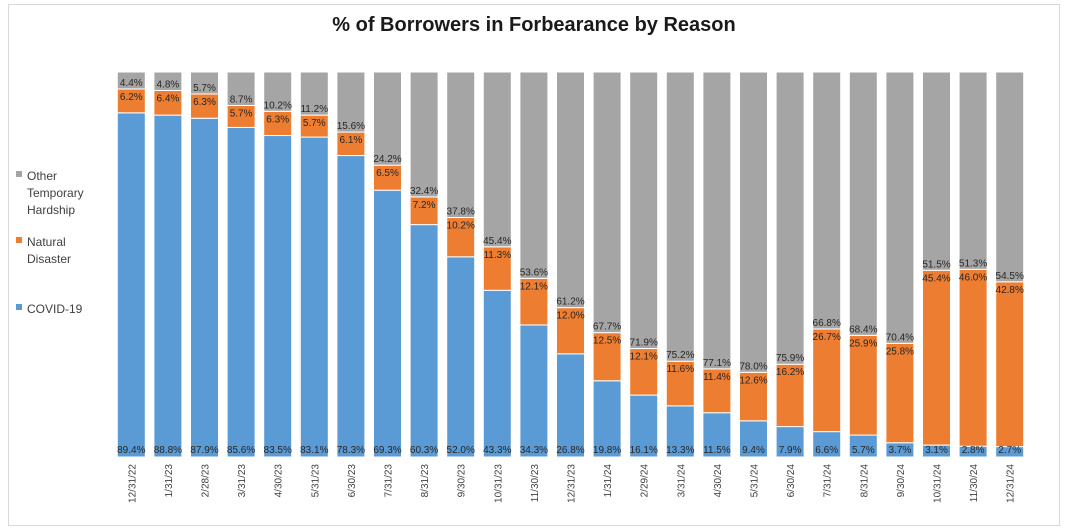  Describe the element at coordinates (425, 481) in the screenshot. I see `x-tick-label: 8/31/23` at that location.